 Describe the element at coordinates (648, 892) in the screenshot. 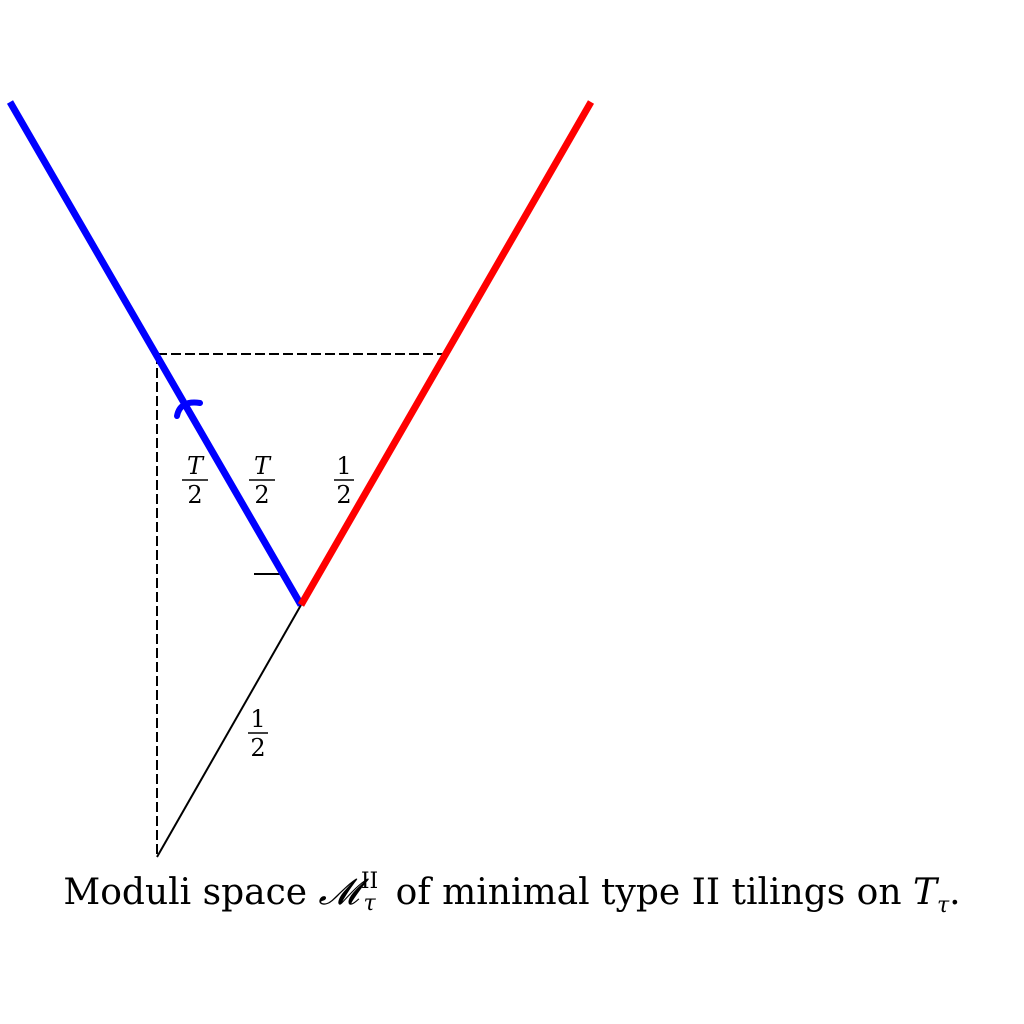

I see `caption-middle: of minimal type II tilings on` at that location.